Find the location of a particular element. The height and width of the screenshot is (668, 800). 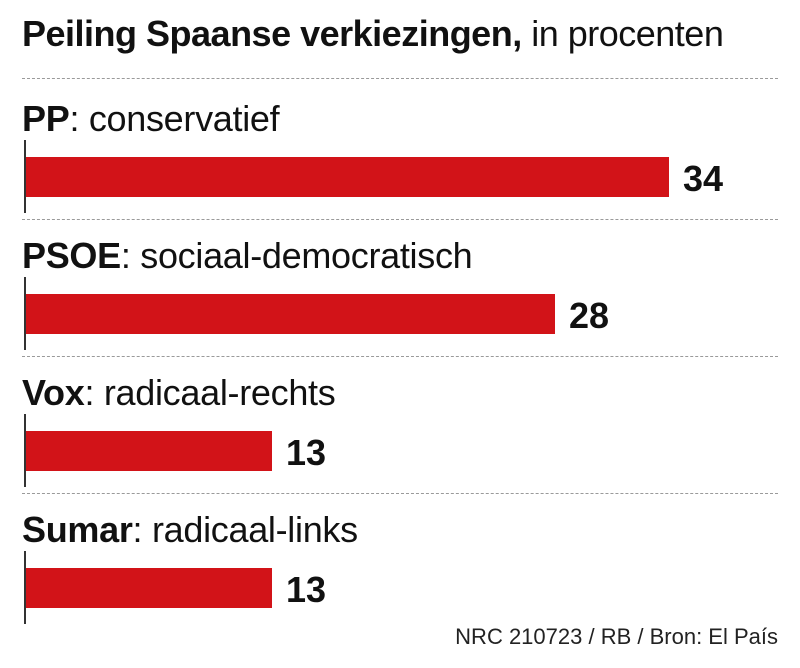

category-label: PSOE: sociaal-democratisch is located at coordinates (247, 256).